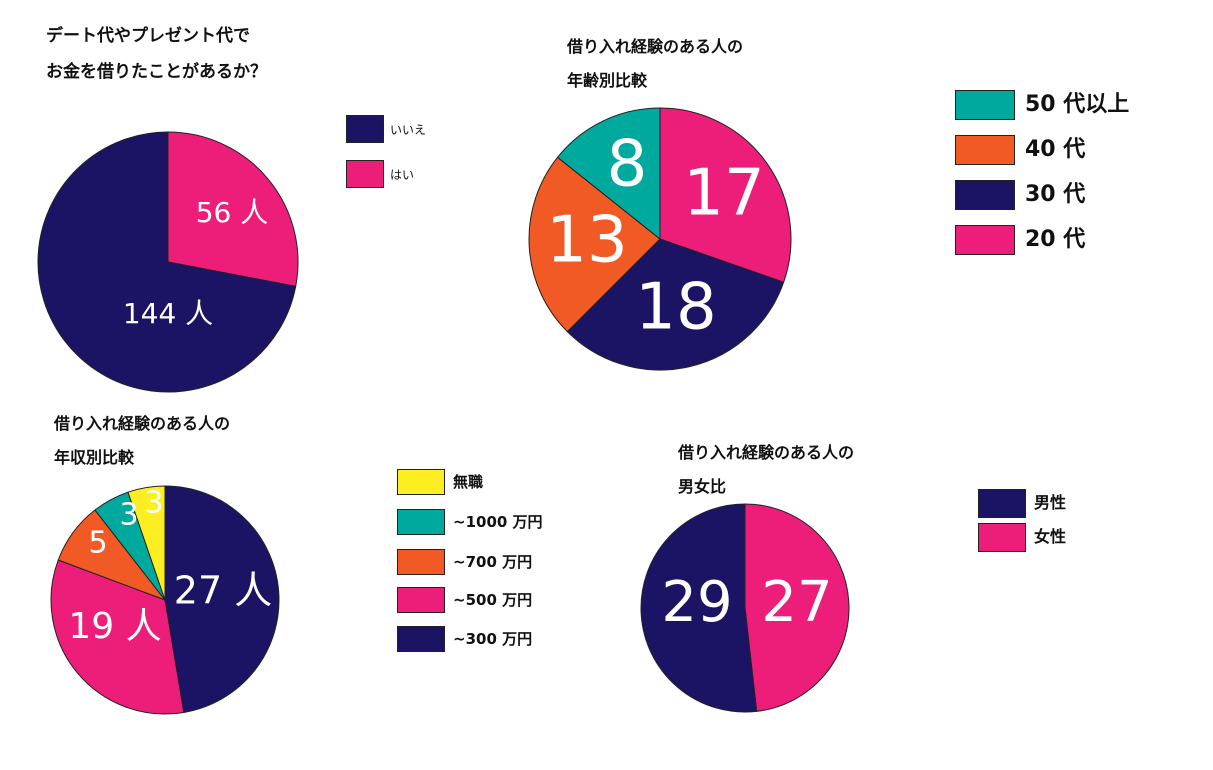 The width and height of the screenshot is (1213, 770). Describe the element at coordinates (696, 602) in the screenshot. I see `slice-label-2: 29` at that location.